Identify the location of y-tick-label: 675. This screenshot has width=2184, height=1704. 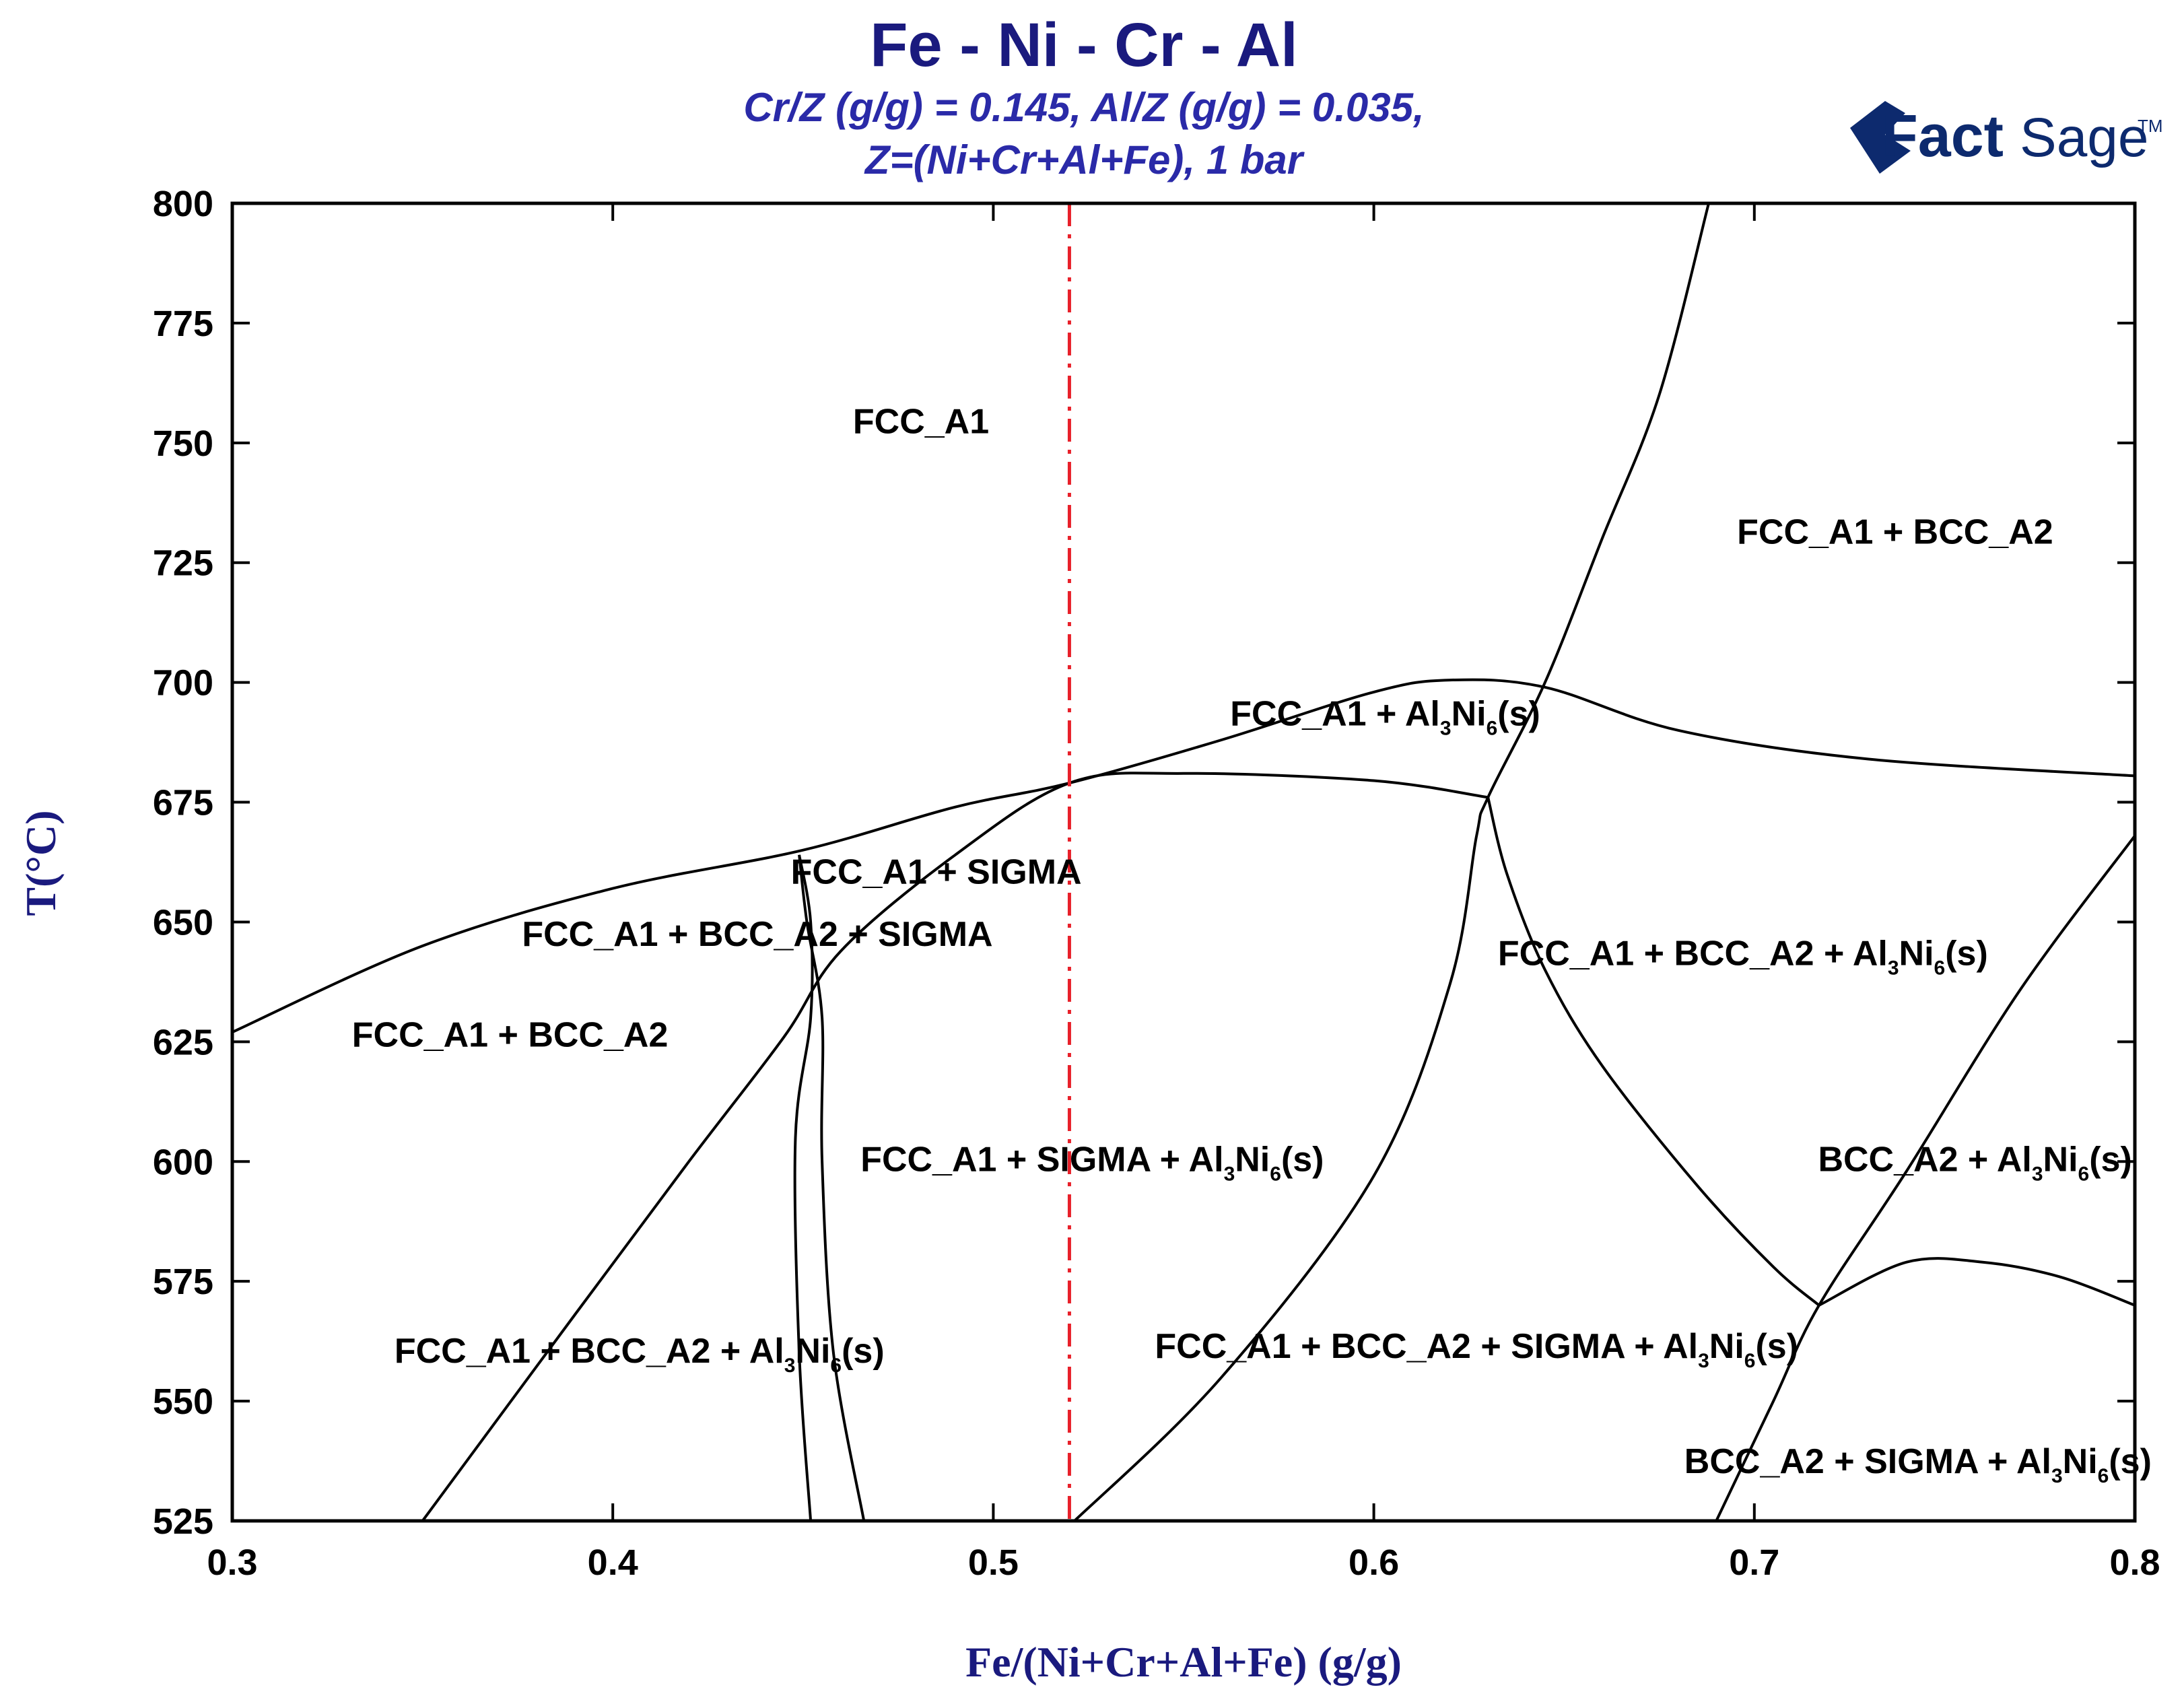
(183, 803).